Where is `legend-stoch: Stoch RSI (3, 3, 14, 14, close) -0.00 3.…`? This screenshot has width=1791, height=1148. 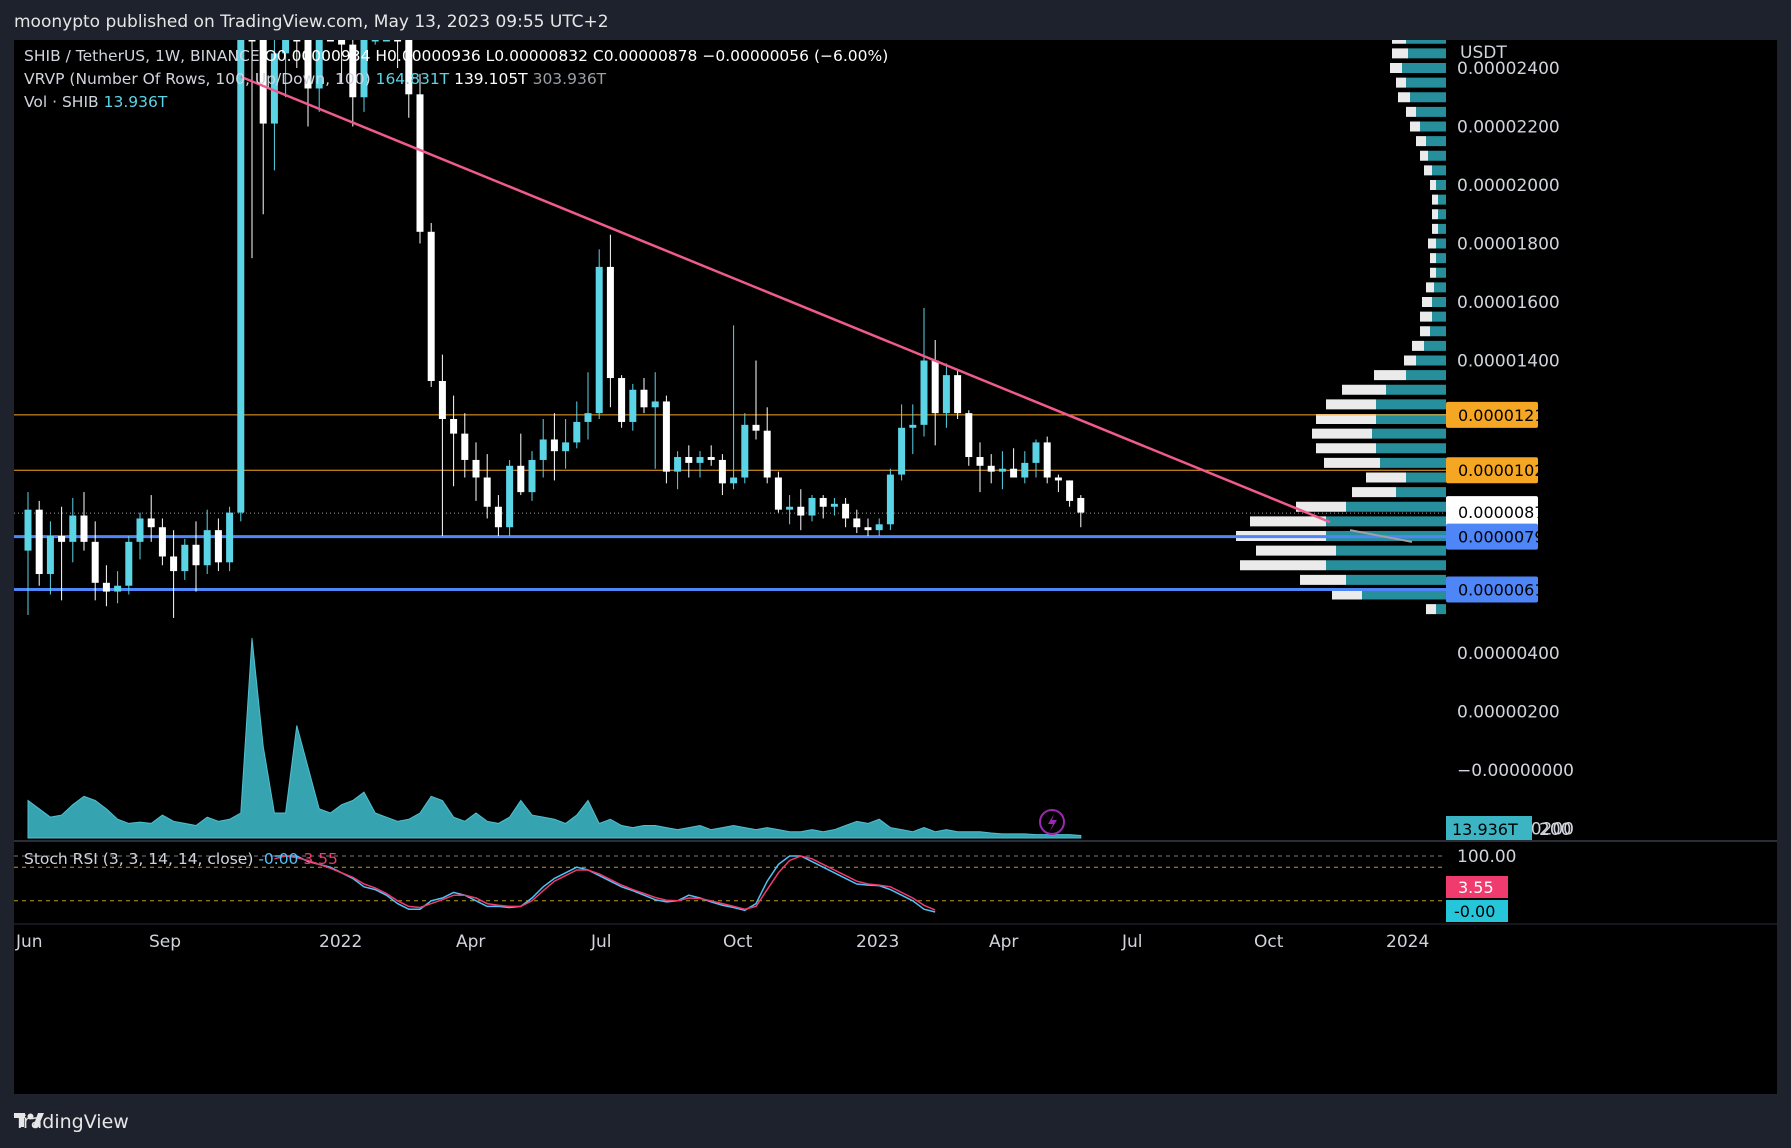 legend-stoch: Stoch RSI (3, 3, 14, 14, close) -0.00 3.… is located at coordinates (181, 859).